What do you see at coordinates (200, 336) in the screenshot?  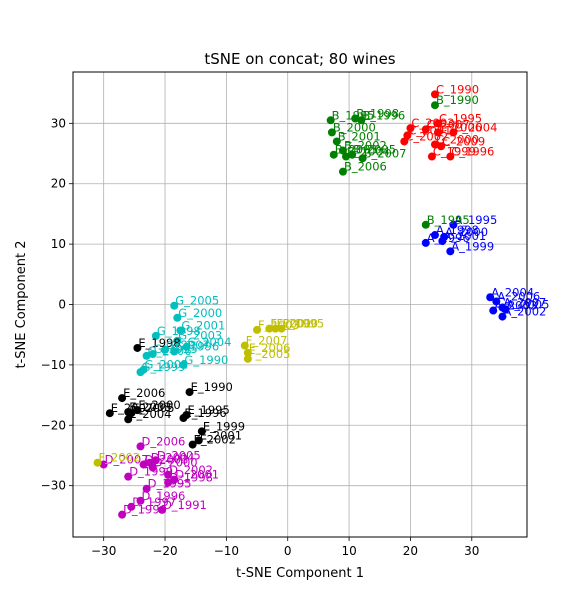 I see `point-label: G_2003` at bounding box center [200, 336].